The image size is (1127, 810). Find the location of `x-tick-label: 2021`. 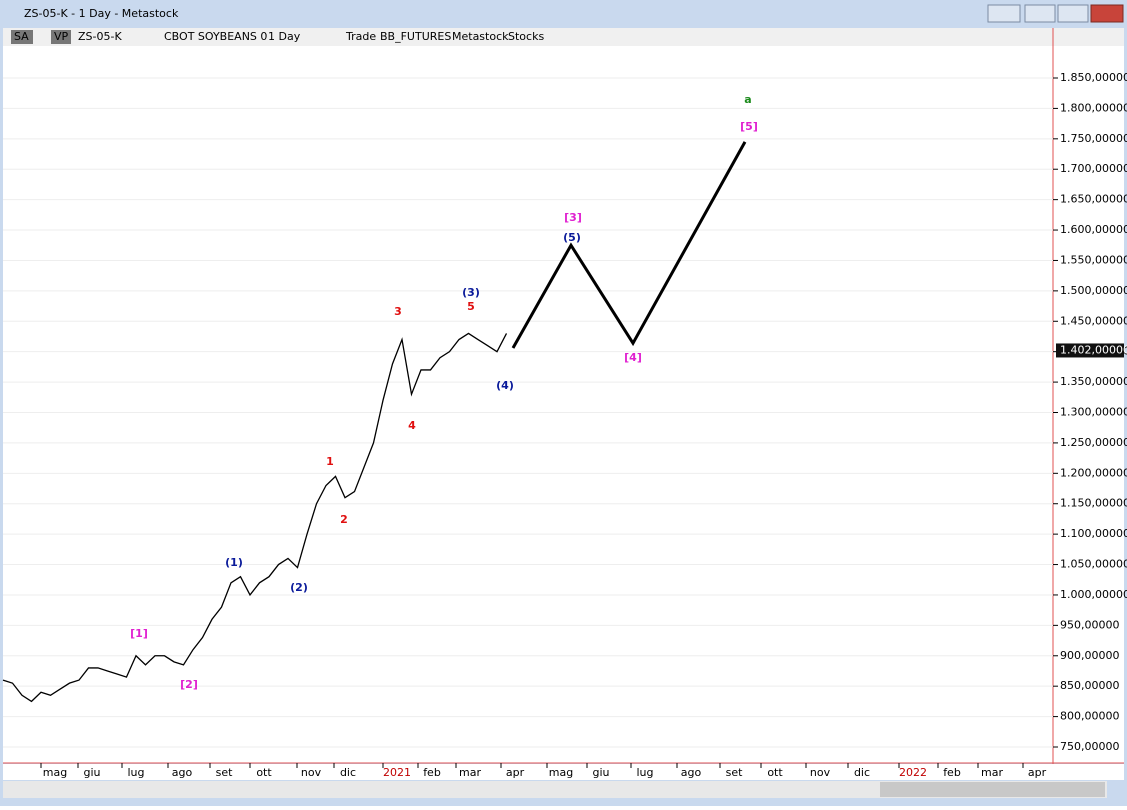

x-tick-label: 2021 is located at coordinates (397, 772).